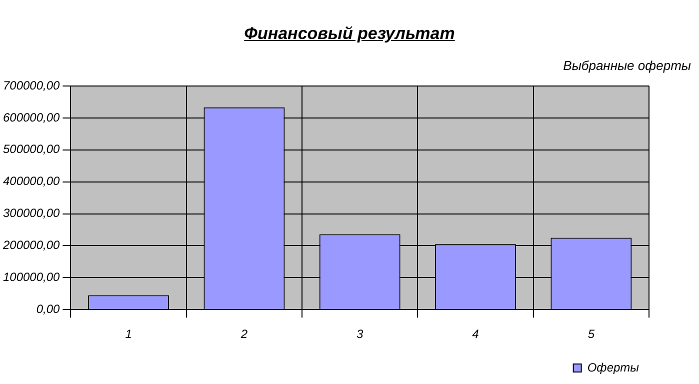  Describe the element at coordinates (48, 309) in the screenshot. I see `y-tick-label: 0,00` at that location.